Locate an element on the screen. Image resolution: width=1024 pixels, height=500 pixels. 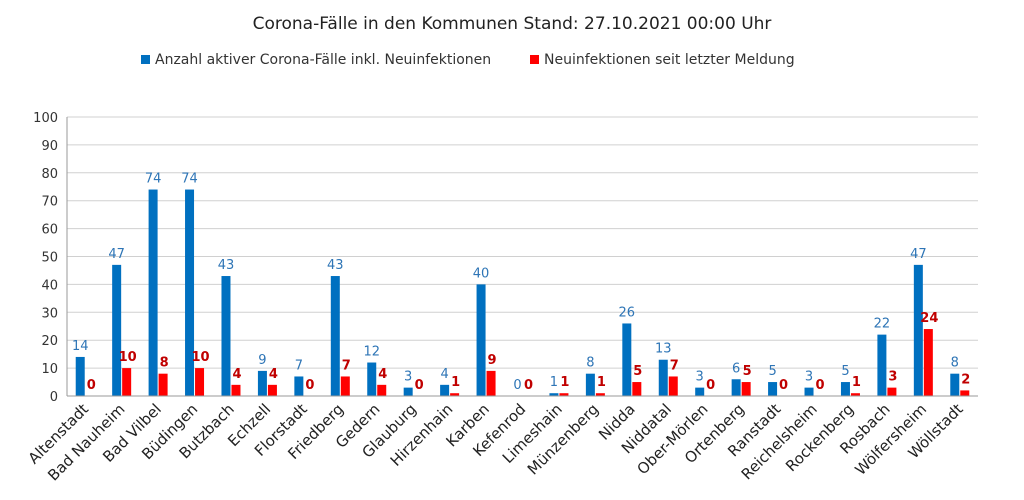
data-label-active: 6 is located at coordinates (736, 368).